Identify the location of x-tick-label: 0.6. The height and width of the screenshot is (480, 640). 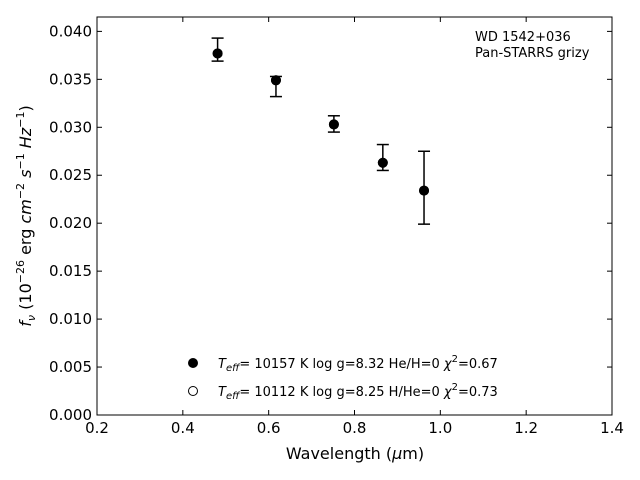
(269, 428).